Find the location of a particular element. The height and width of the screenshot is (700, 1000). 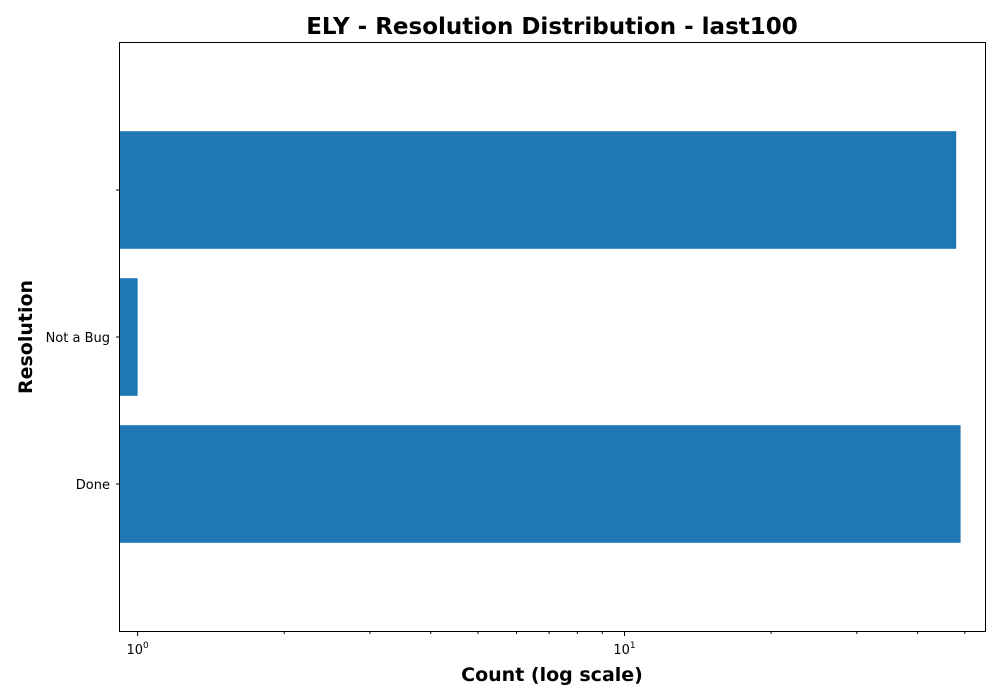

x-axis-ticks: 100 10¹ is located at coordinates (546, 644).